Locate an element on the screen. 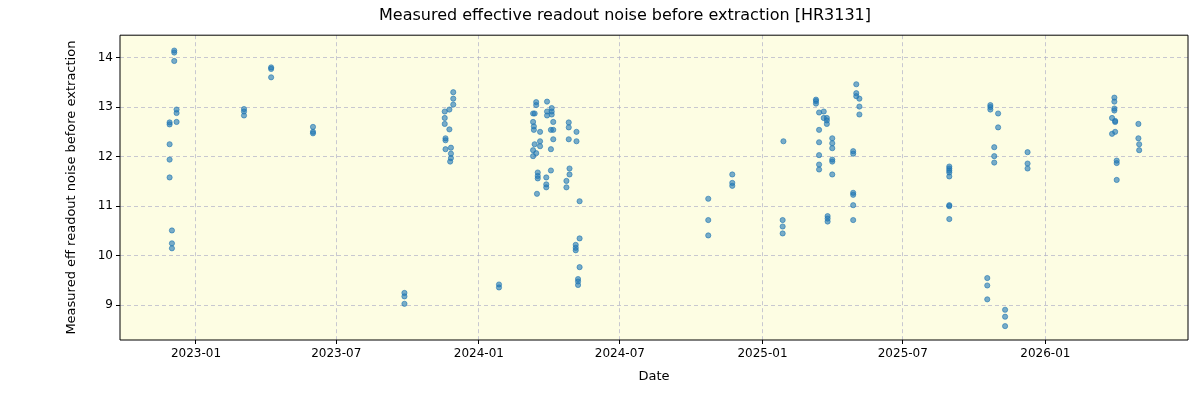 The height and width of the screenshot is (400, 1200). y-tick-label: 10 is located at coordinates (105, 254).